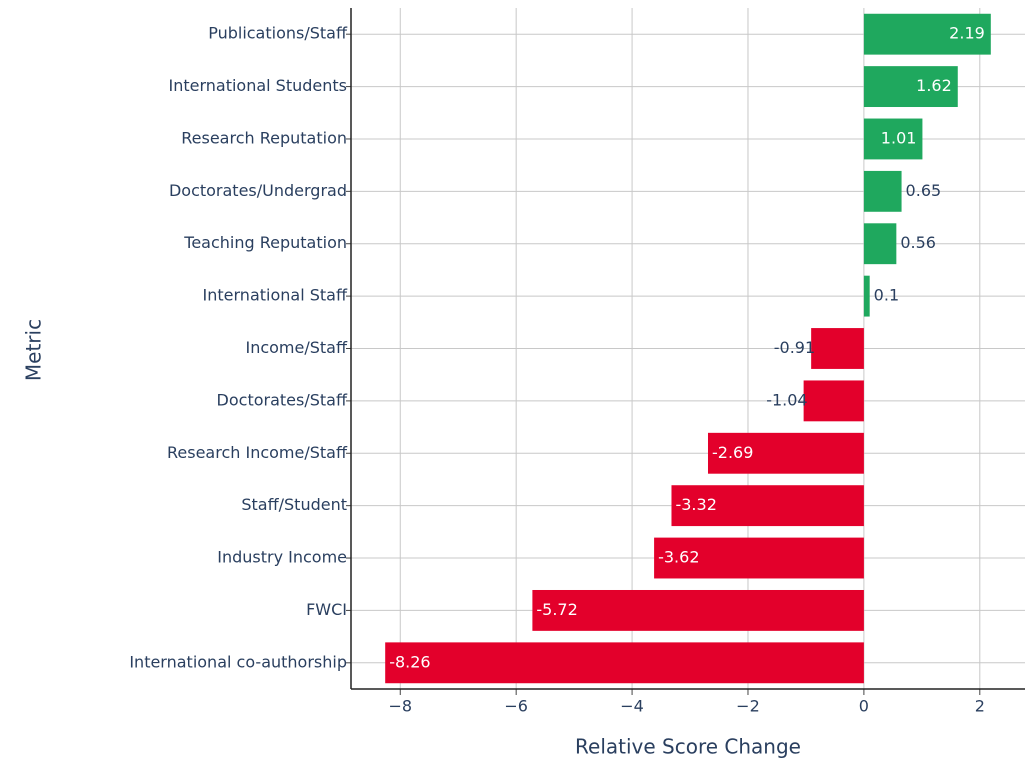  What do you see at coordinates (294, 504) in the screenshot?
I see `y-tick-label: Staff/Student` at bounding box center [294, 504].